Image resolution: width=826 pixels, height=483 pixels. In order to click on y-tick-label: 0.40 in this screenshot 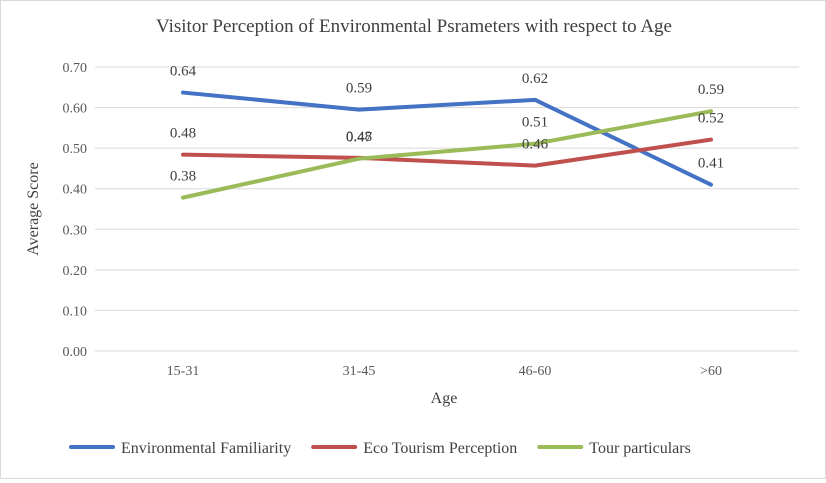, I will do `click(75, 190)`.